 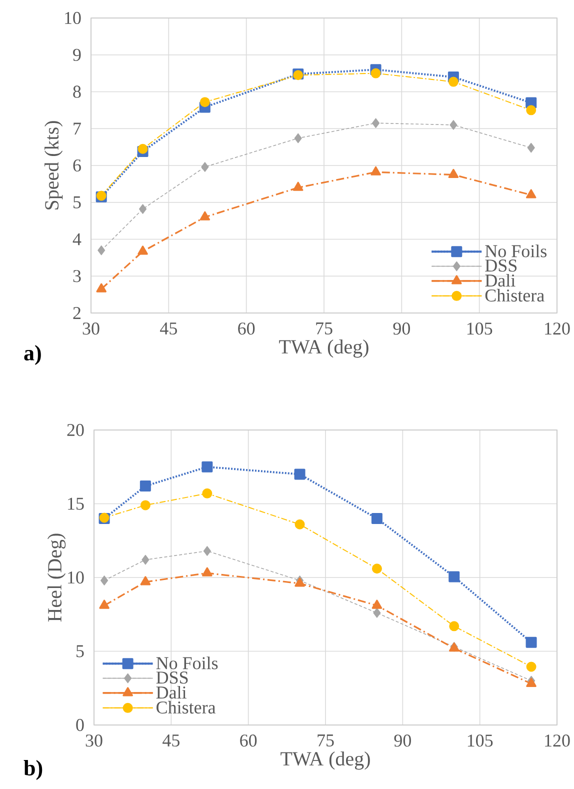 What do you see at coordinates (56, 578) in the screenshot?
I see `y-axis-title: Heel (Deg)` at bounding box center [56, 578].